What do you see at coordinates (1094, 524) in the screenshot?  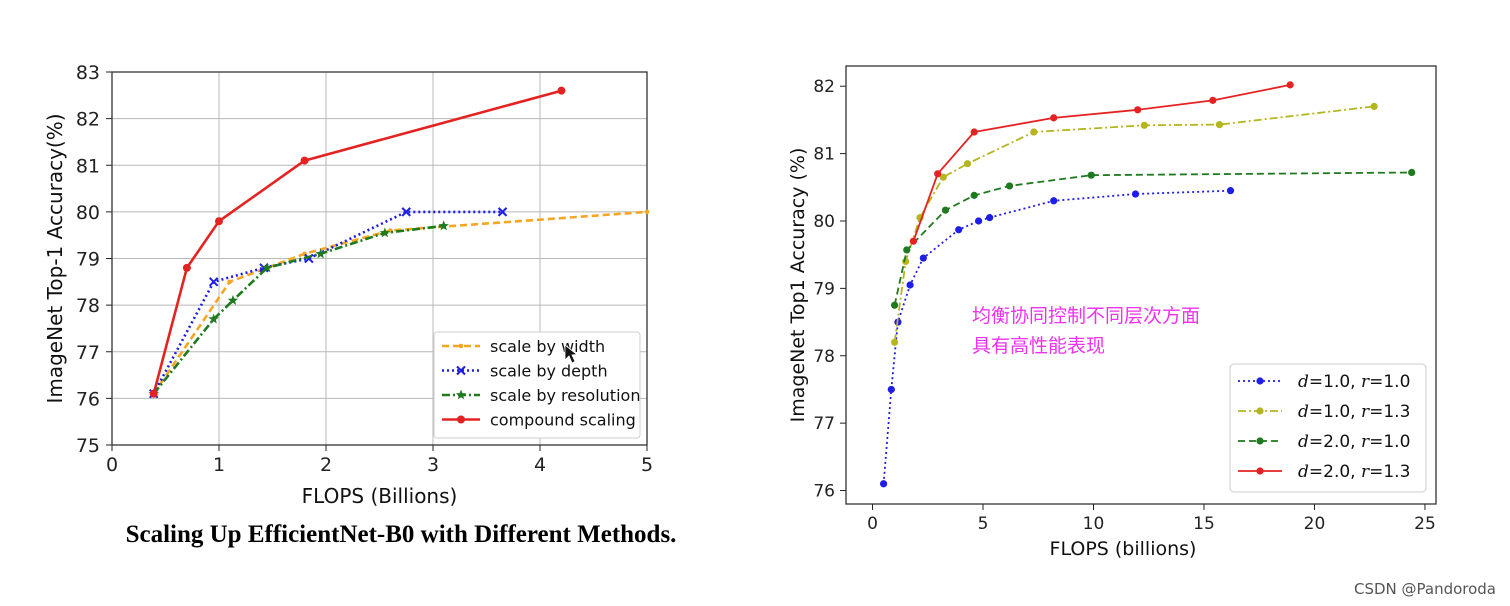 I see `x-tick-label: 10` at bounding box center [1094, 524].